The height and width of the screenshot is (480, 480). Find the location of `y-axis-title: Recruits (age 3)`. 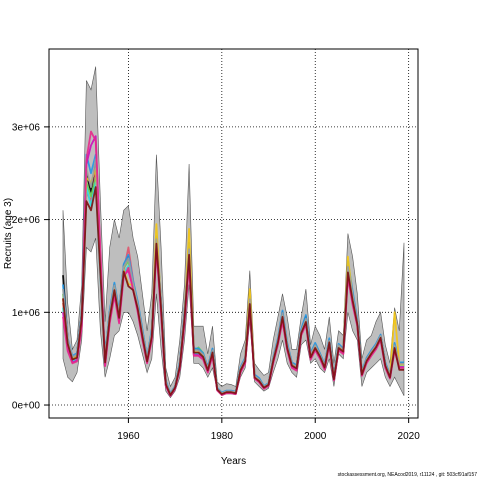

y-axis-title: Recruits (age 3) is located at coordinates (8, 233).